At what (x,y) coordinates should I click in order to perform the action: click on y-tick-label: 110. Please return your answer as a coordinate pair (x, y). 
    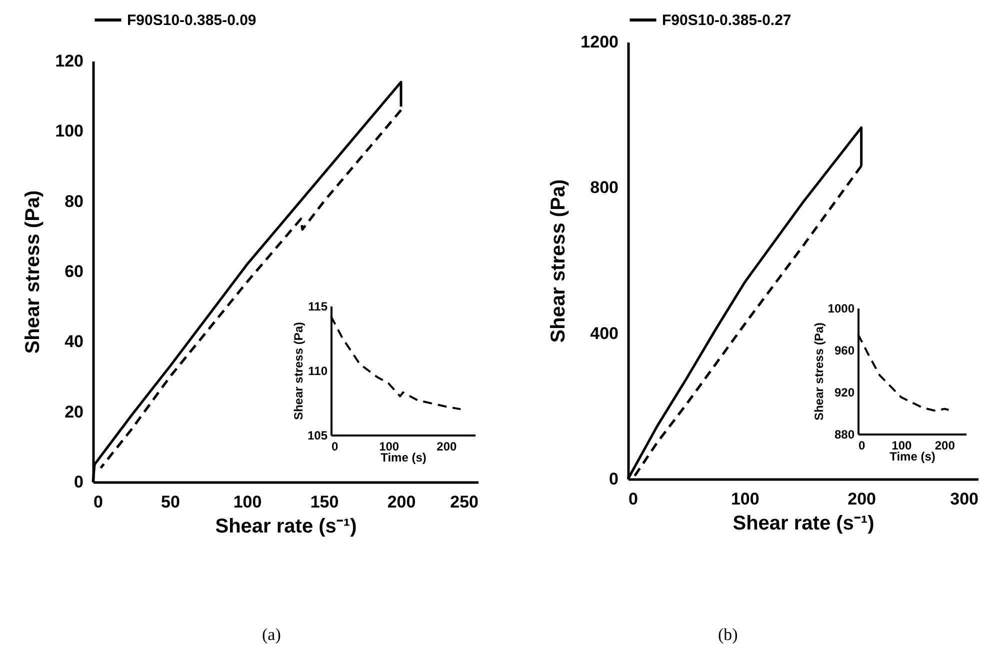
    Looking at the image, I should click on (318, 371).